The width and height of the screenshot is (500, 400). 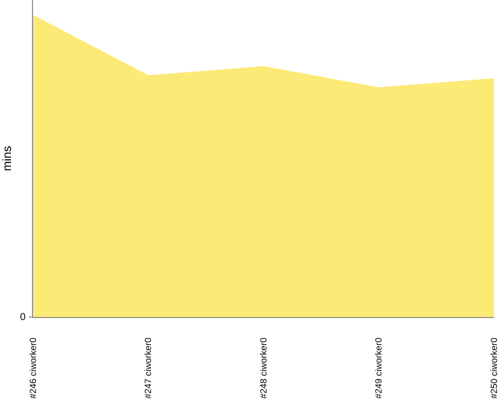 I want to click on x-tick-label: #246 ciworker0, so click(x=33, y=368).